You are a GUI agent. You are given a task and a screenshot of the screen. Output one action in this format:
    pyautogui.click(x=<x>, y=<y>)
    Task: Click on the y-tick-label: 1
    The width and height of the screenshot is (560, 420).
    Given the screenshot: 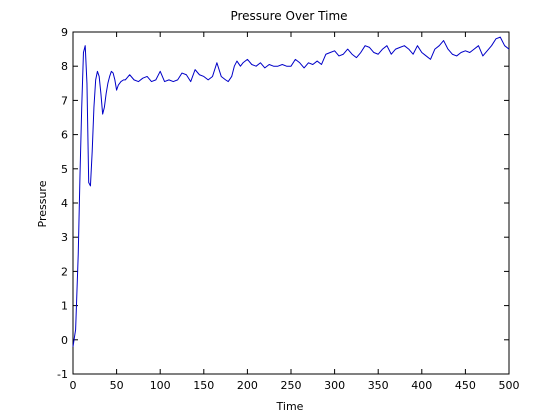 What is the action you would take?
    pyautogui.click(x=64, y=306)
    